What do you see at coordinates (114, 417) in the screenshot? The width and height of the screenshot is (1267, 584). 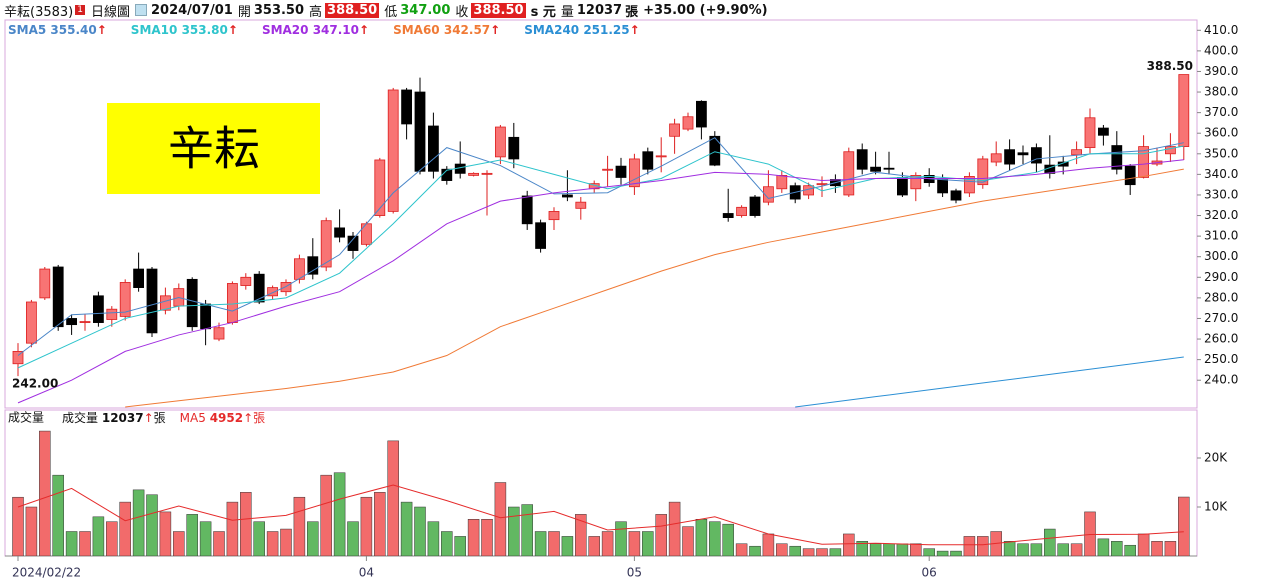 I see `legend-item: 成交量 12037↑張` at bounding box center [114, 417].